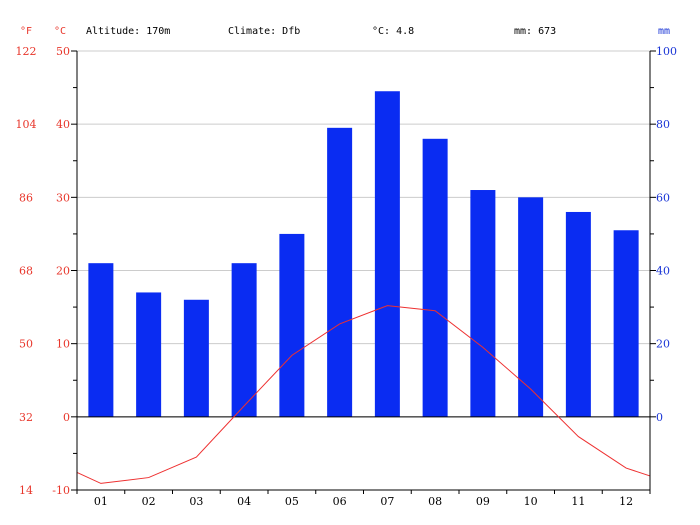 This screenshot has height=525, width=700. Describe the element at coordinates (626, 501) in the screenshot. I see `month-label-12: 12` at that location.